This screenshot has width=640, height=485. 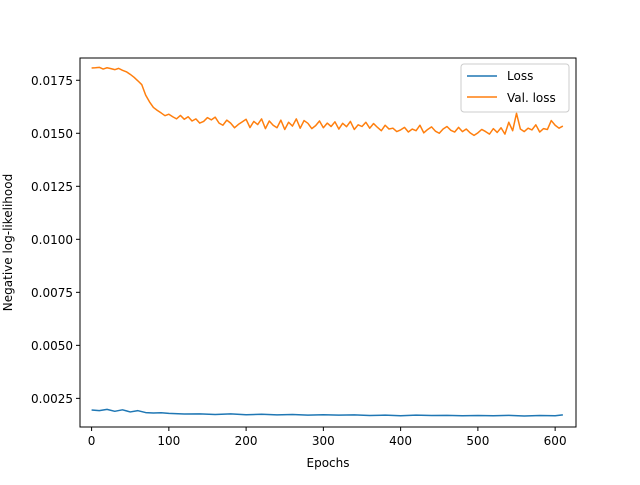 I want to click on series-line-loss, so click(x=327, y=412).